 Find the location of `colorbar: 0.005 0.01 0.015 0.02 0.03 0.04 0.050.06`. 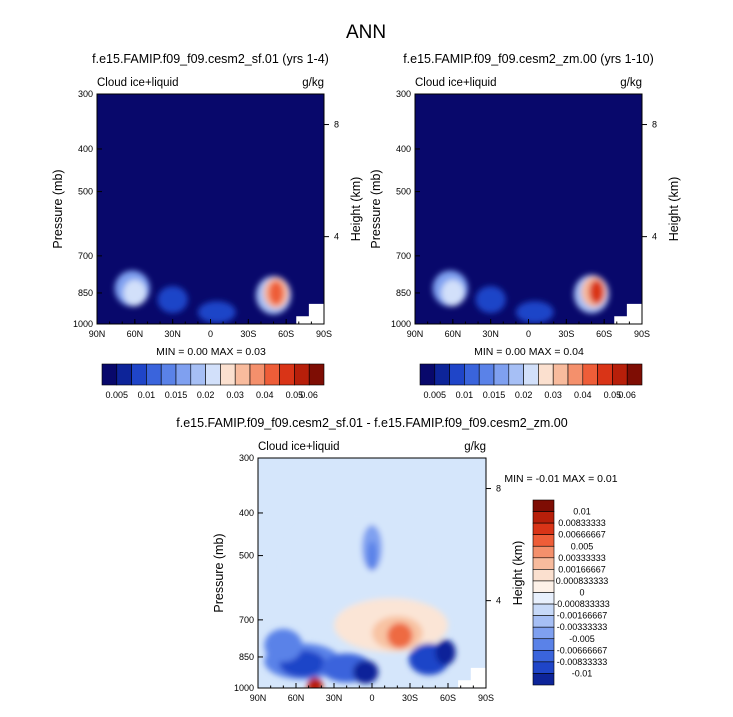

colorbar: 0.005 0.01 0.015 0.02 0.03 0.04 0.050.06 is located at coordinates (213, 381).